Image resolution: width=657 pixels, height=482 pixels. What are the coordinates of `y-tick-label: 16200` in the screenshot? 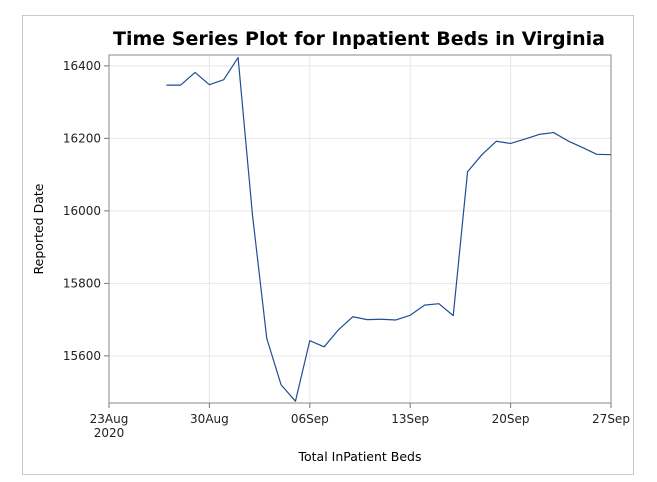 It's located at (82, 138).